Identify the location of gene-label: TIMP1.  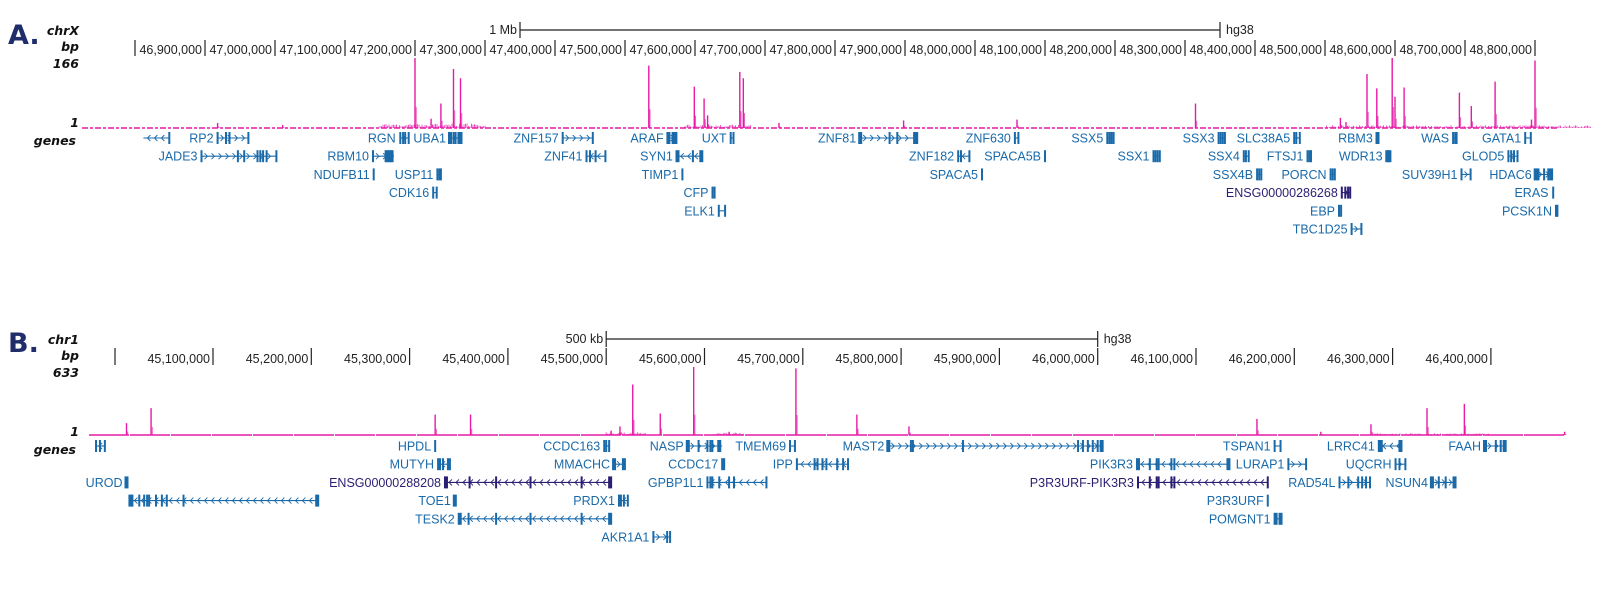
(660, 175).